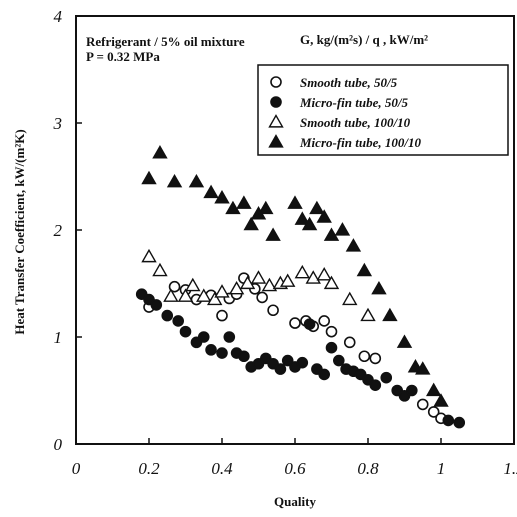  Describe the element at coordinates (222, 468) in the screenshot. I see `x-tick-label: 0.4` at that location.